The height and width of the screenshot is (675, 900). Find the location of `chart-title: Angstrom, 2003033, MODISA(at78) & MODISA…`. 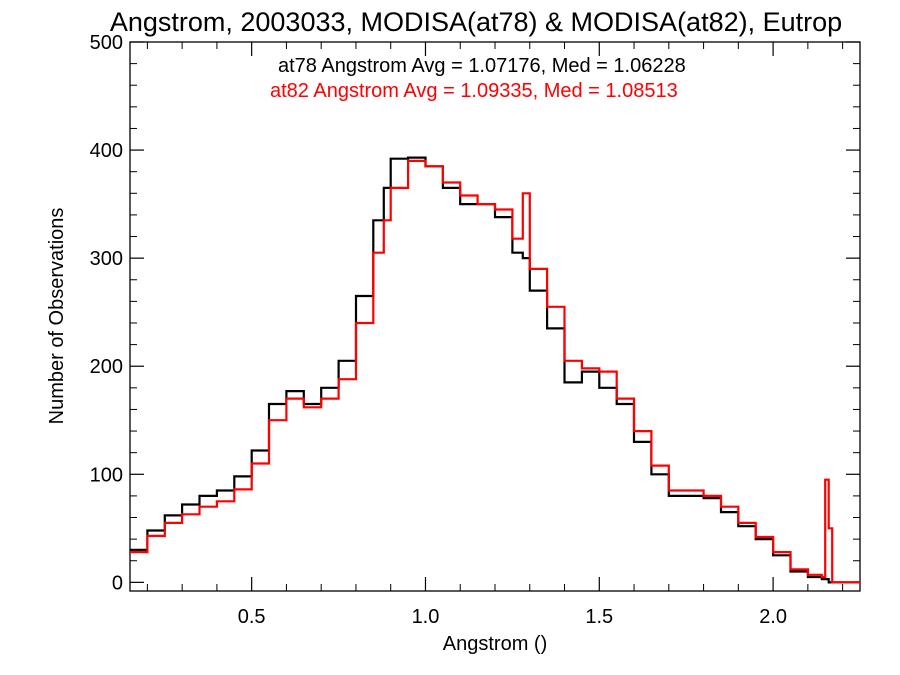

chart-title: Angstrom, 2003033, MODISA(at78) & MODISA… is located at coordinates (476, 22).